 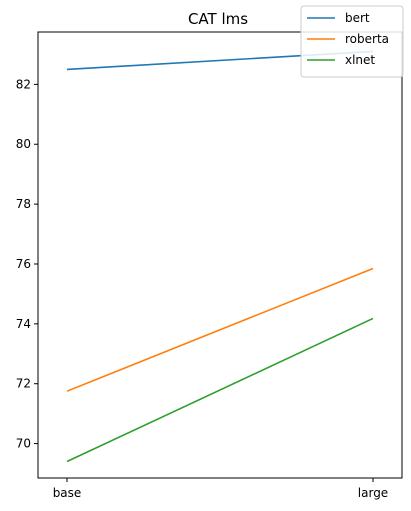 What do you see at coordinates (23, 444) in the screenshot?
I see `y-tick-label: 70` at bounding box center [23, 444].